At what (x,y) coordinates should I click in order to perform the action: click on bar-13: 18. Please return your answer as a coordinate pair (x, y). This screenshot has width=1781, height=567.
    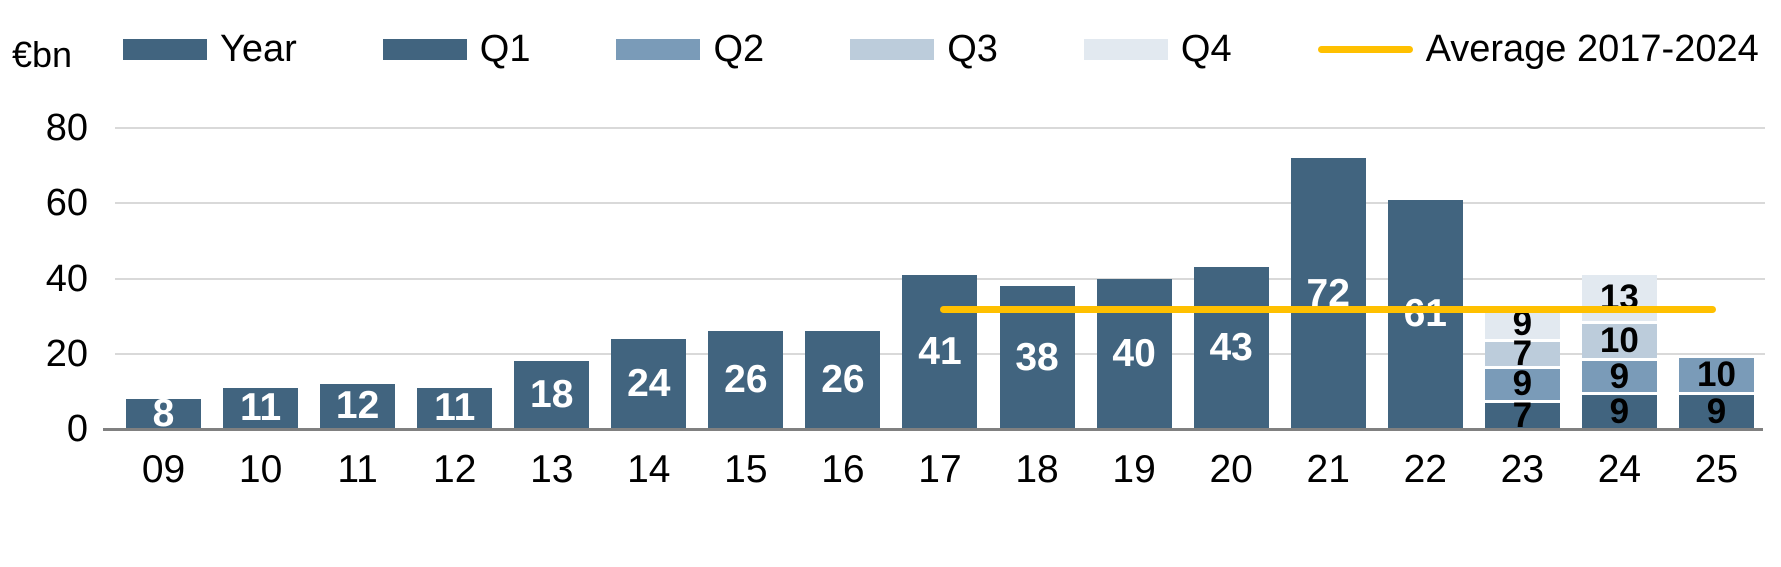
    Looking at the image, I should click on (552, 395).